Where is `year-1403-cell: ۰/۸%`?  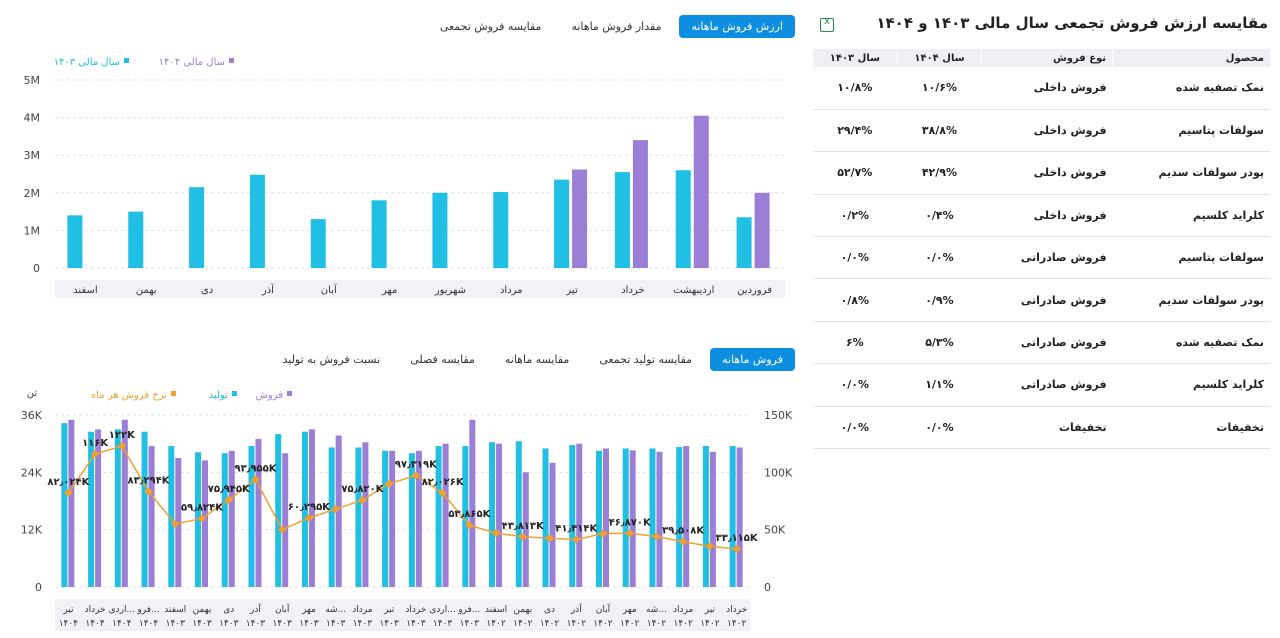
year-1403-cell: ۰/۸% is located at coordinates (855, 300).